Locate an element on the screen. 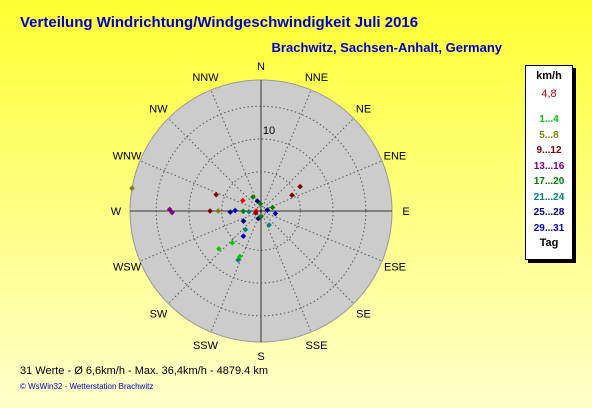 This screenshot has width=592, height=408. direction-label: NNW is located at coordinates (205, 78).